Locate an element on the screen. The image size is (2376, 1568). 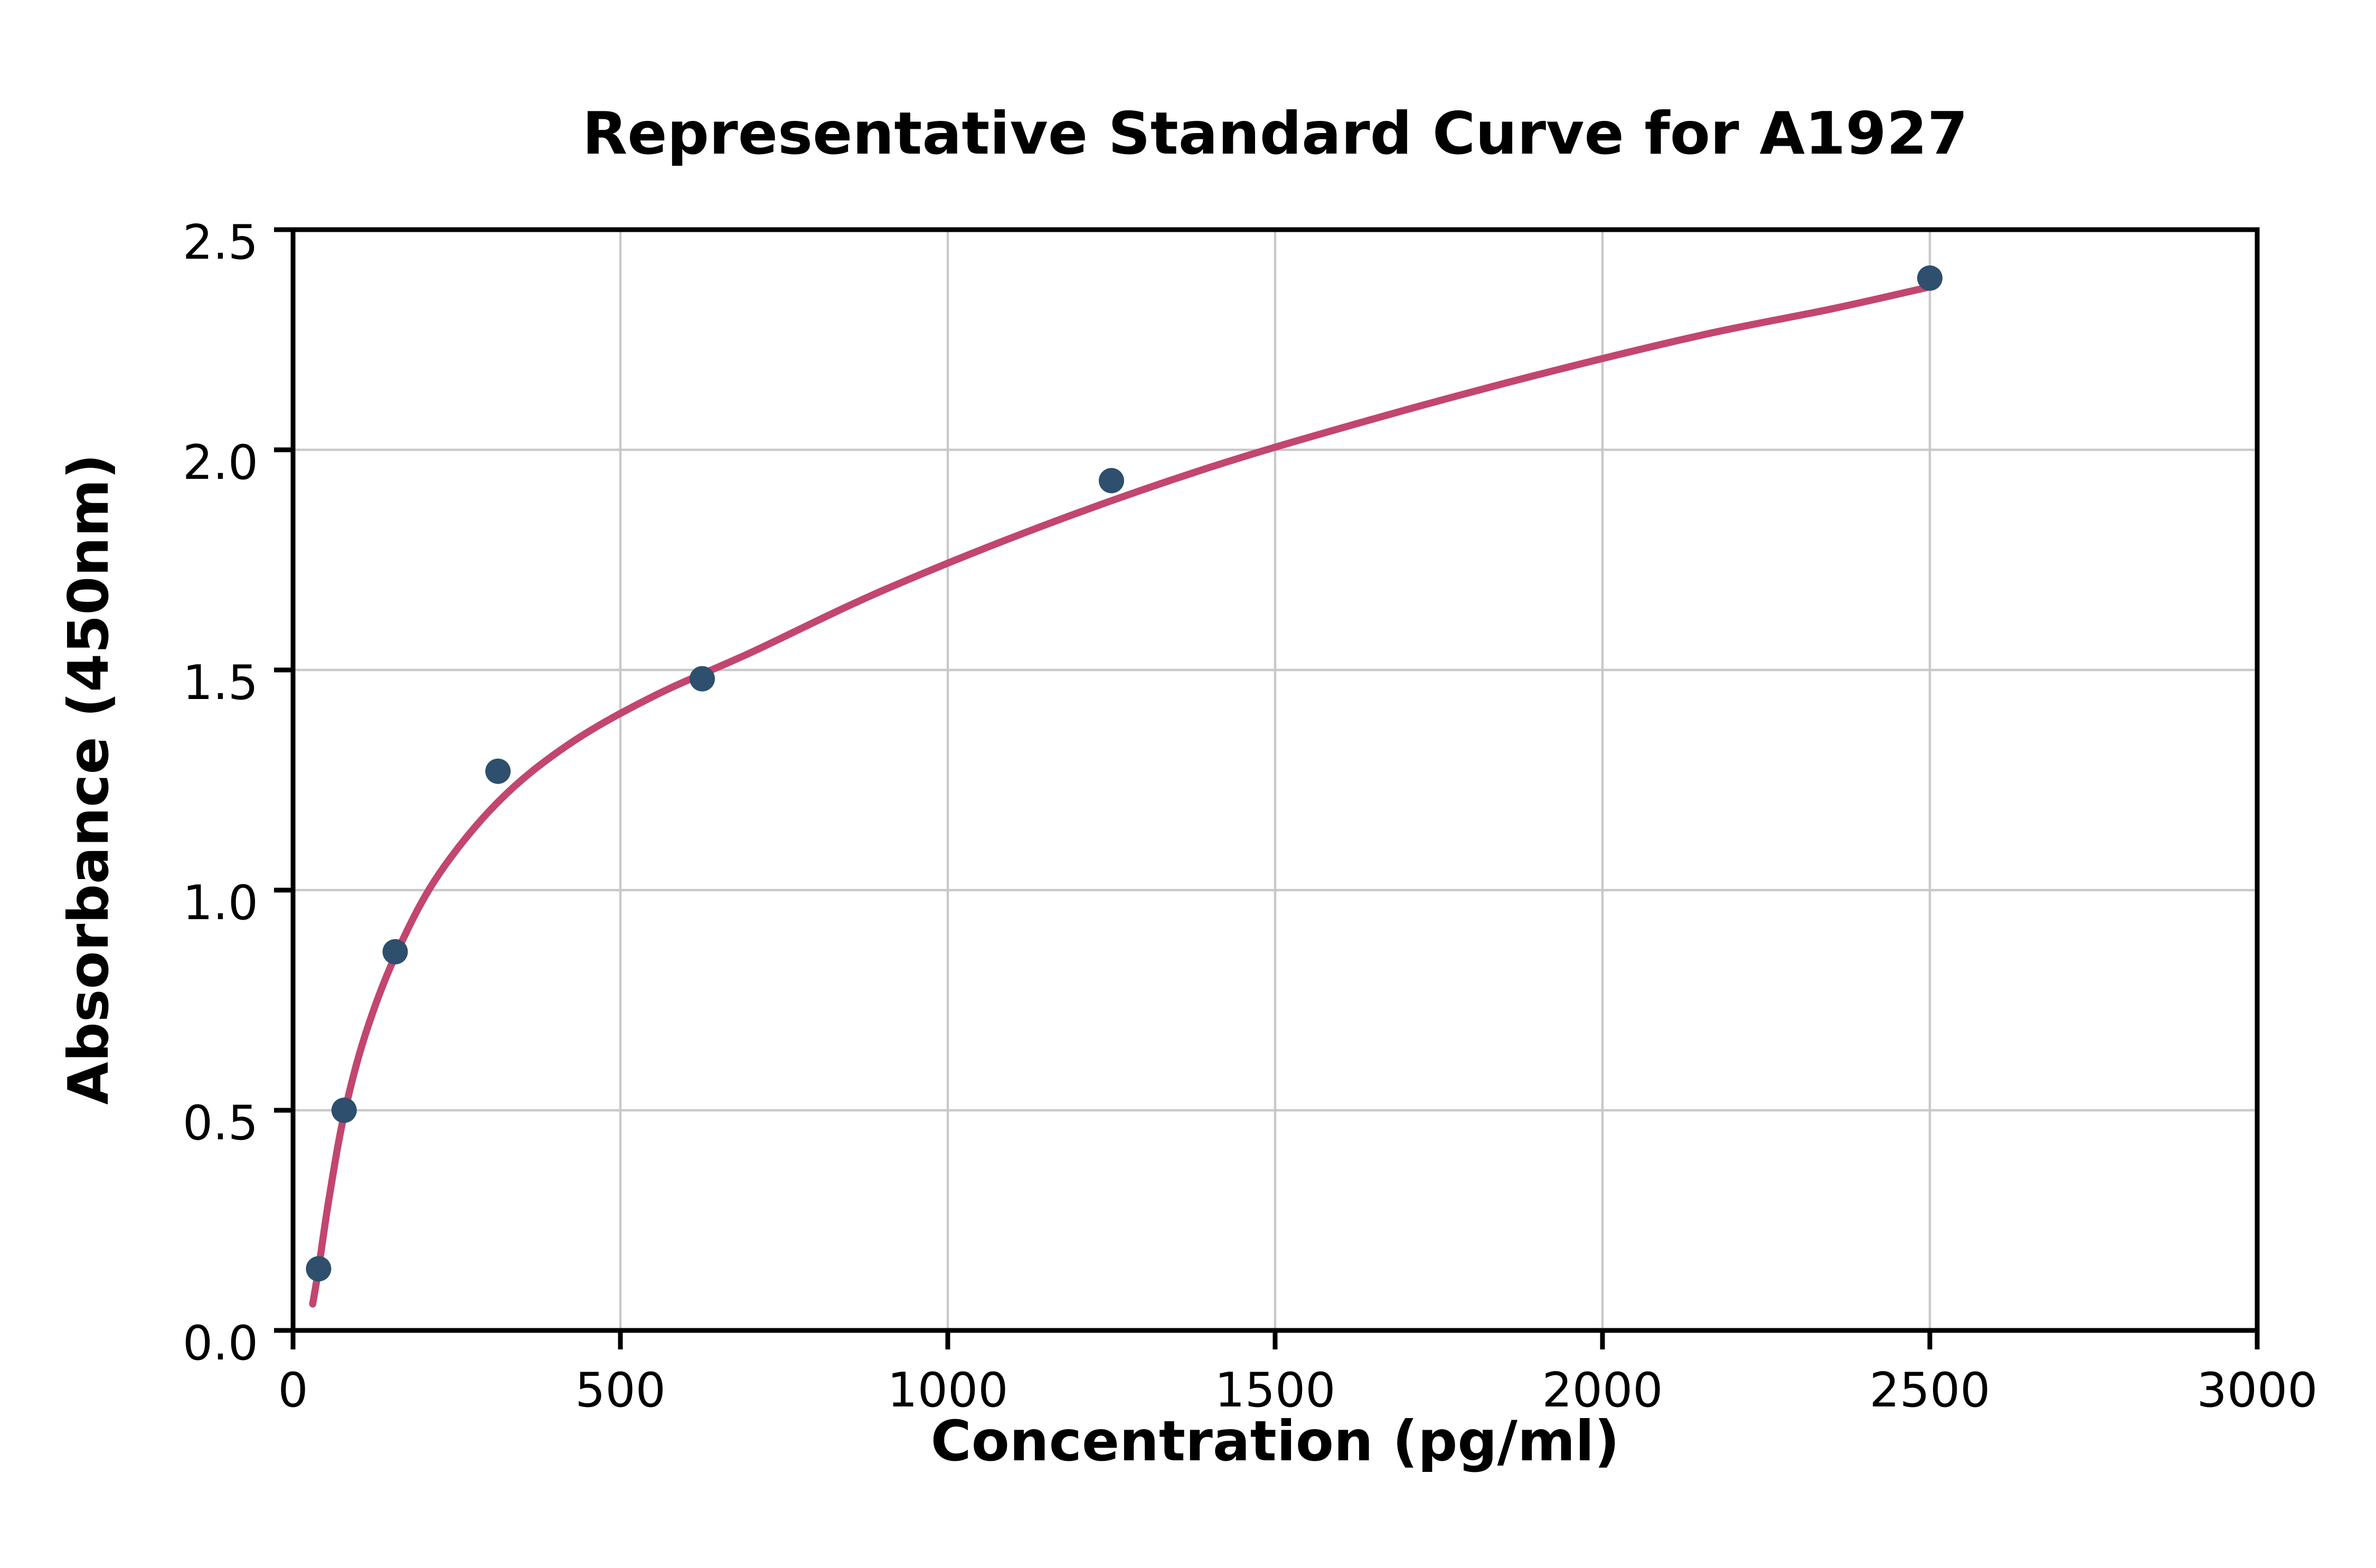
y-tick-label: 0.5 is located at coordinates (221, 1123).